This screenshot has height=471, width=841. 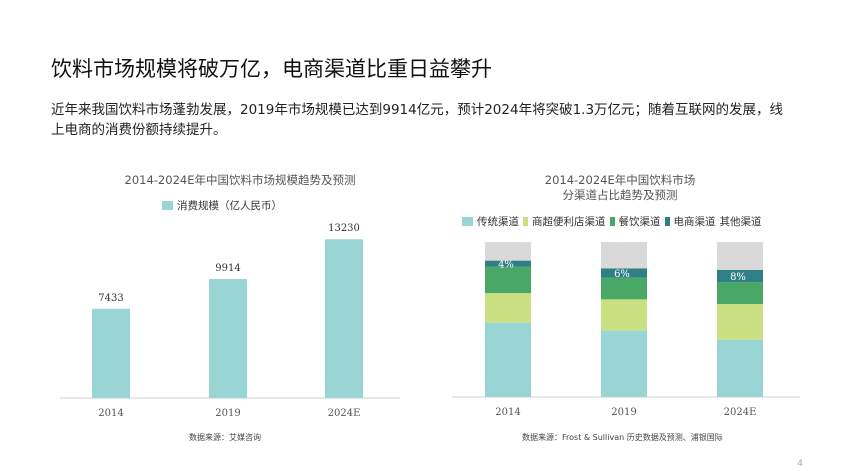 What do you see at coordinates (622, 437) in the screenshot?
I see `chart2-source: 数据来源：Frost & Sullivan 历史数据及预测、浦银国际` at bounding box center [622, 437].